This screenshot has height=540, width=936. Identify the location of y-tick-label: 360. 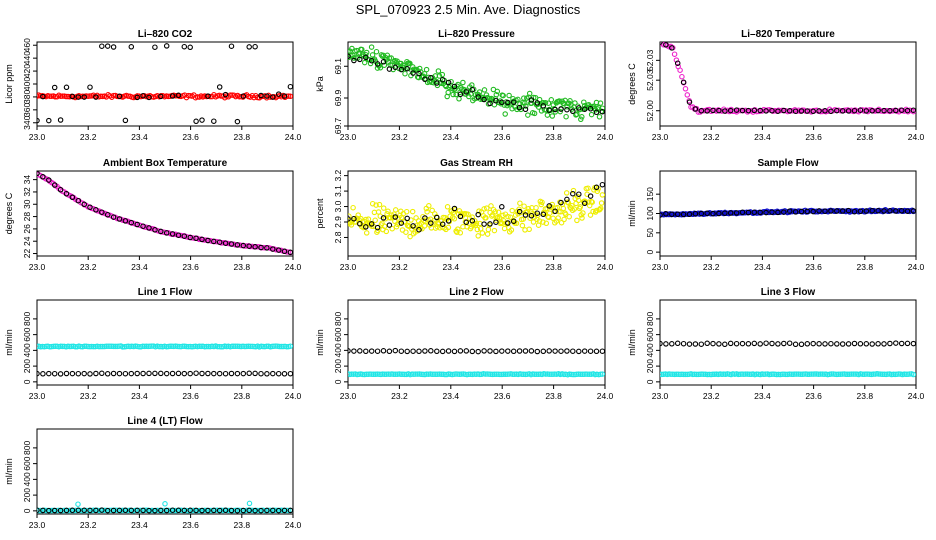
(27, 109).